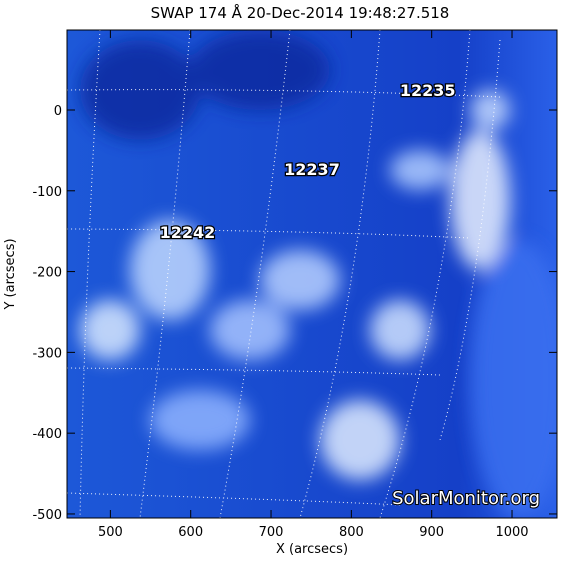  Describe the element at coordinates (10, 274) in the screenshot. I see `y-axis-label: Y (arcsecs)` at that location.